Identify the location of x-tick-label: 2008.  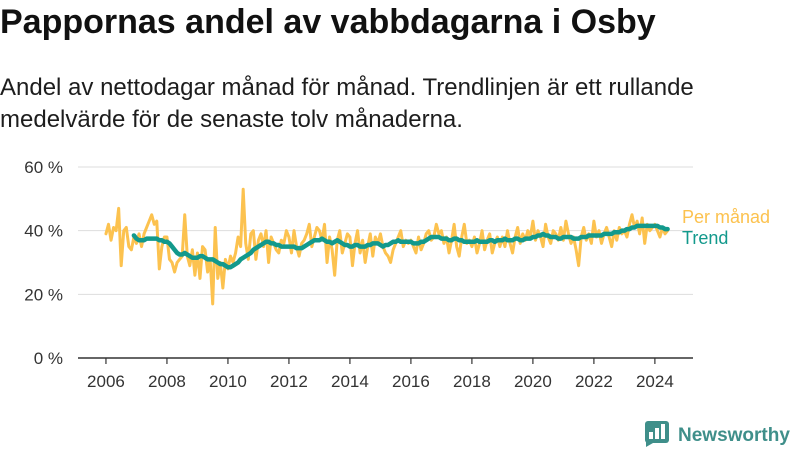
(167, 381).